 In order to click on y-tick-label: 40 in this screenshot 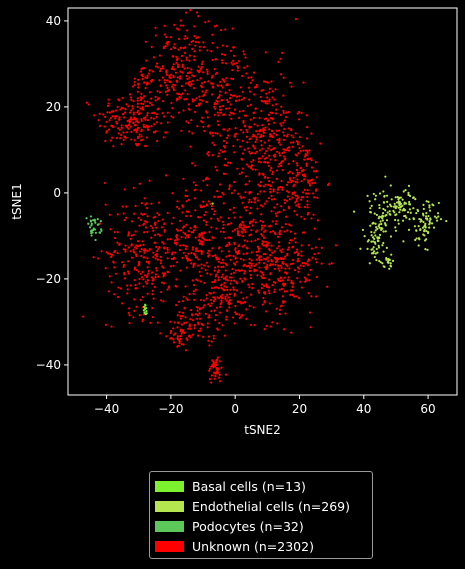, I will do `click(53, 21)`.